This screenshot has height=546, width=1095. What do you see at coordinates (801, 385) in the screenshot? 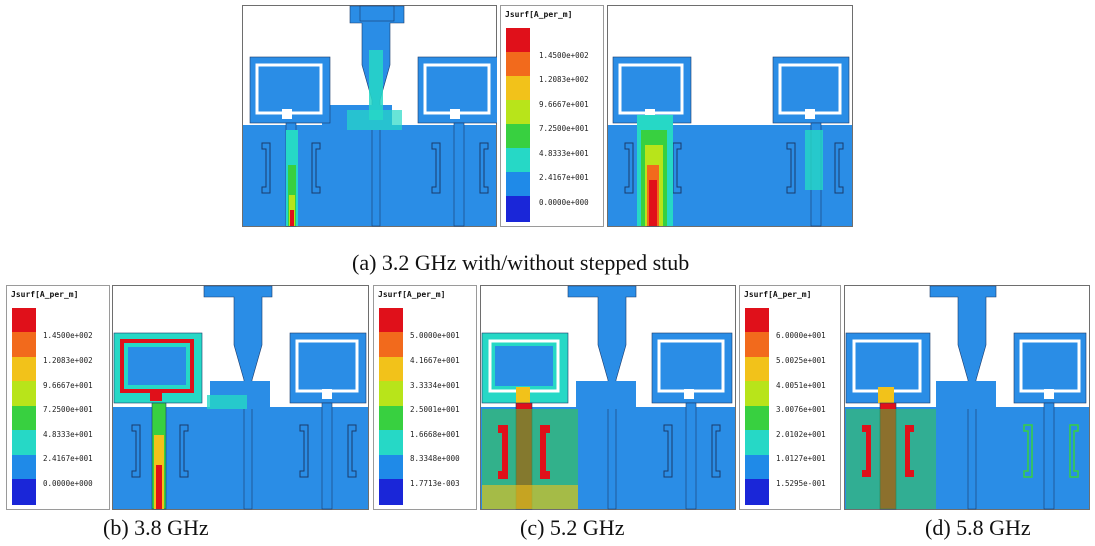
I see `legend-tick: 4.0051e+001` at bounding box center [801, 385].